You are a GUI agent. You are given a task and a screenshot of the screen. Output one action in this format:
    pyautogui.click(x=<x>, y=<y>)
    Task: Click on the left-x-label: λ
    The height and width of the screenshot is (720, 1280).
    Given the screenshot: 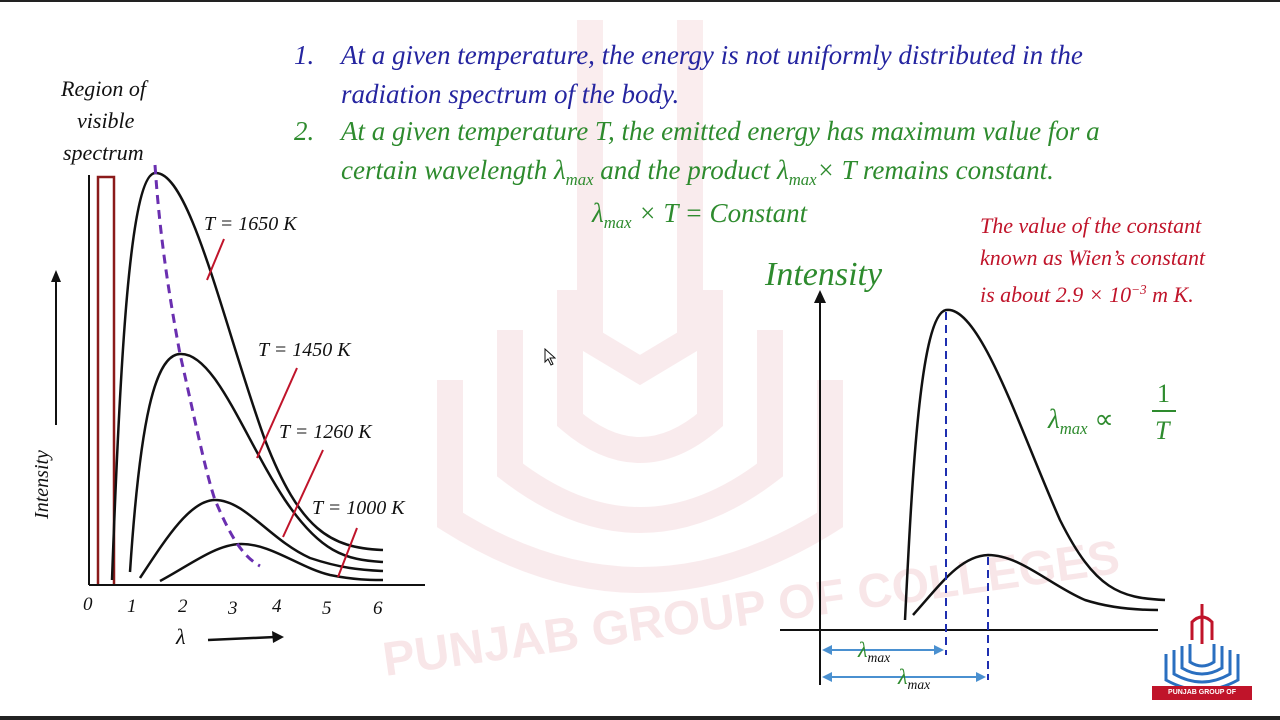 What is the action you would take?
    pyautogui.click(x=181, y=636)
    